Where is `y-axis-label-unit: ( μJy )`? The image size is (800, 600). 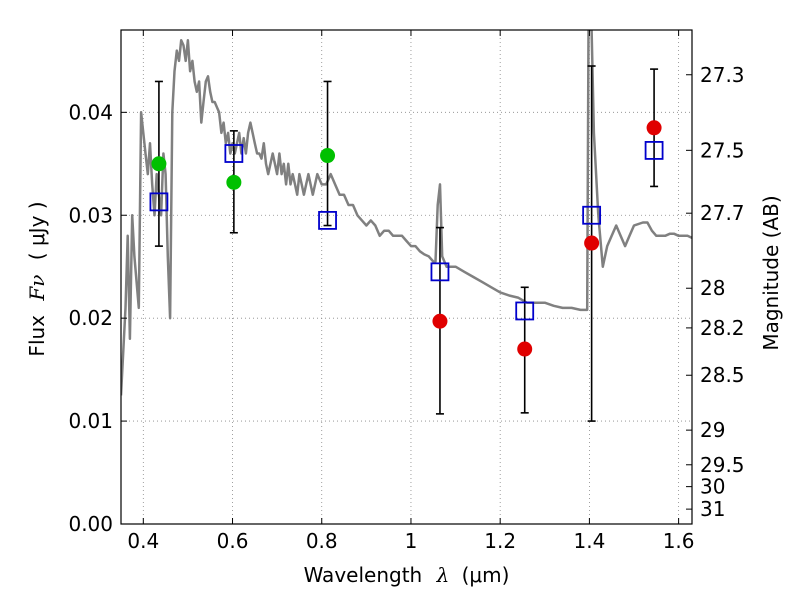 y-axis-label-unit: ( μJy ) is located at coordinates (37, 230).